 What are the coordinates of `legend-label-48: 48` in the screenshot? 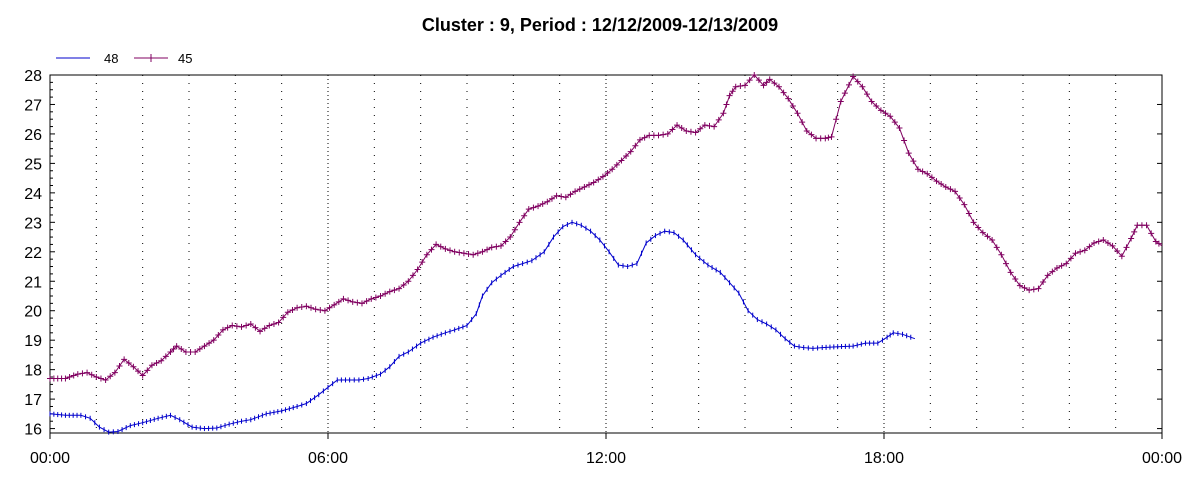 It's located at (111, 58).